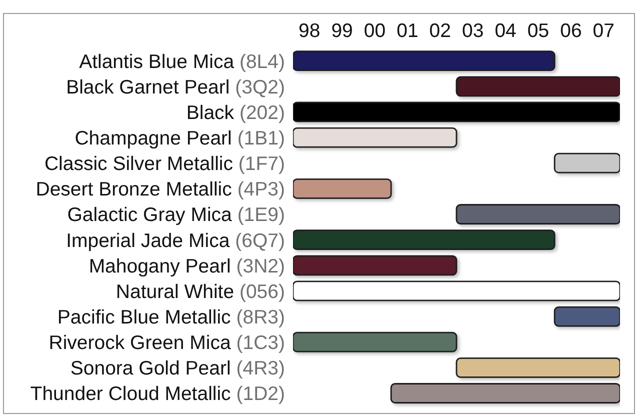 The width and height of the screenshot is (640, 418). Describe the element at coordinates (166, 343) in the screenshot. I see `y-tick-label: Riverock Green Mica (1C3)` at that location.